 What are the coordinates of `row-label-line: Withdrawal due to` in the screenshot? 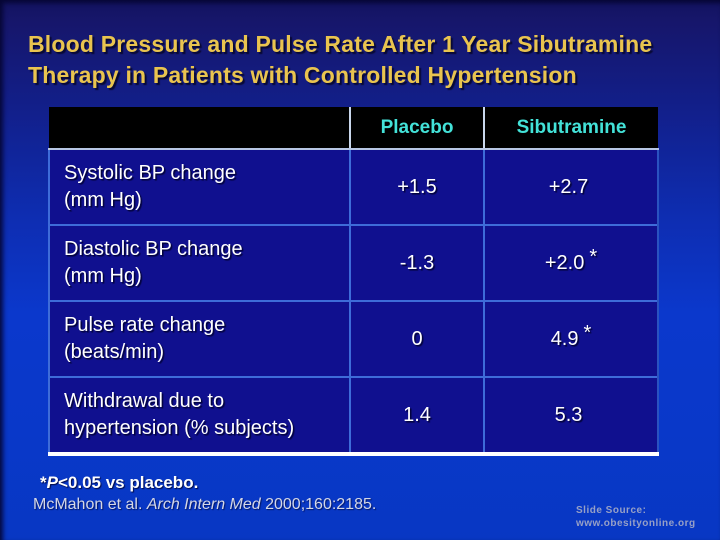 It's located at (144, 401).